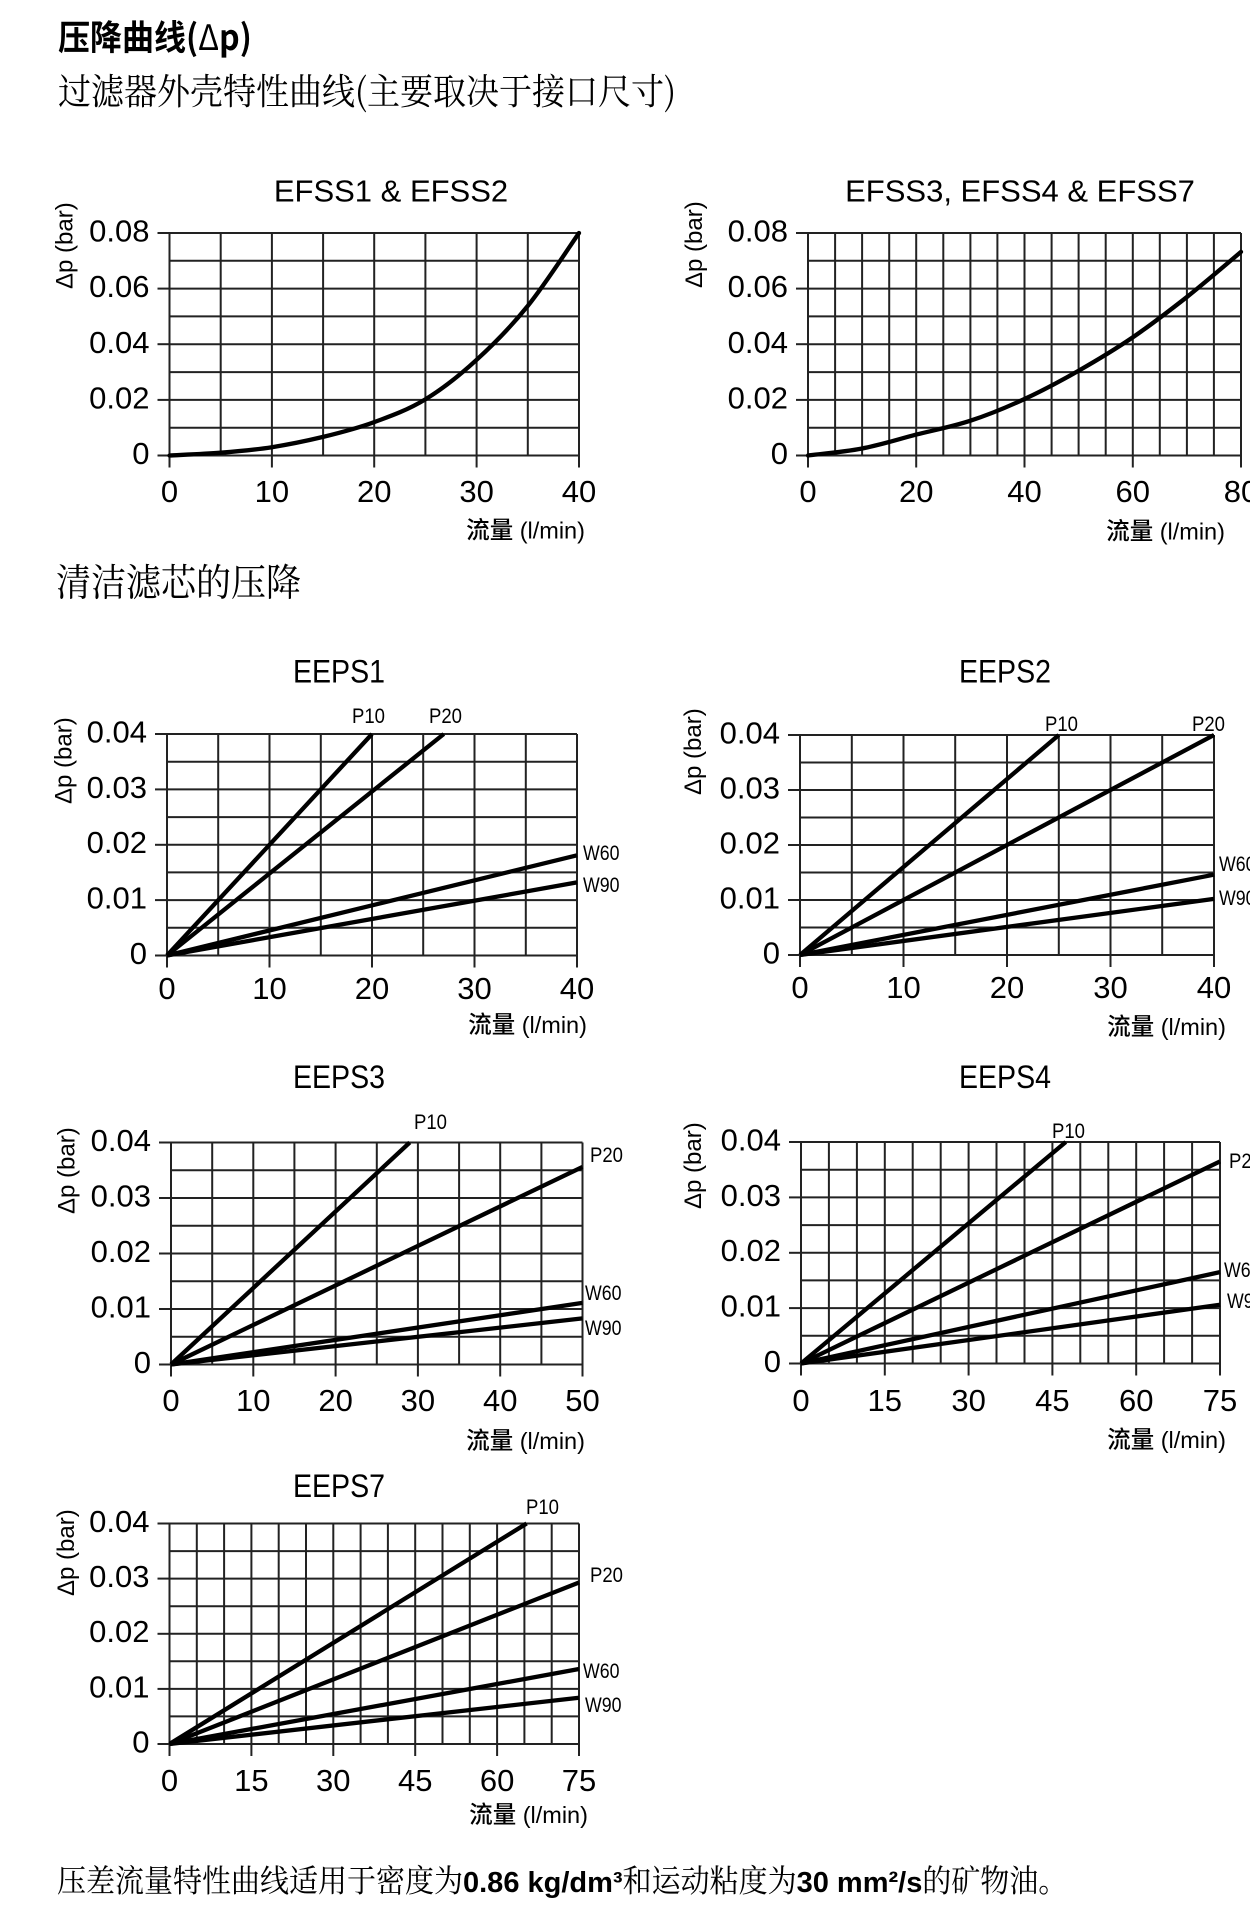 The height and width of the screenshot is (1910, 1250). I want to click on svg-text: EEPS7, so click(339, 1486).